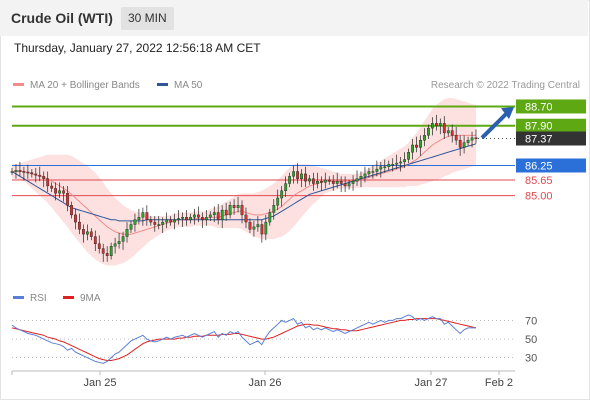  Describe the element at coordinates (188, 85) in the screenshot. I see `legend-label-ma50: MA 50` at that location.